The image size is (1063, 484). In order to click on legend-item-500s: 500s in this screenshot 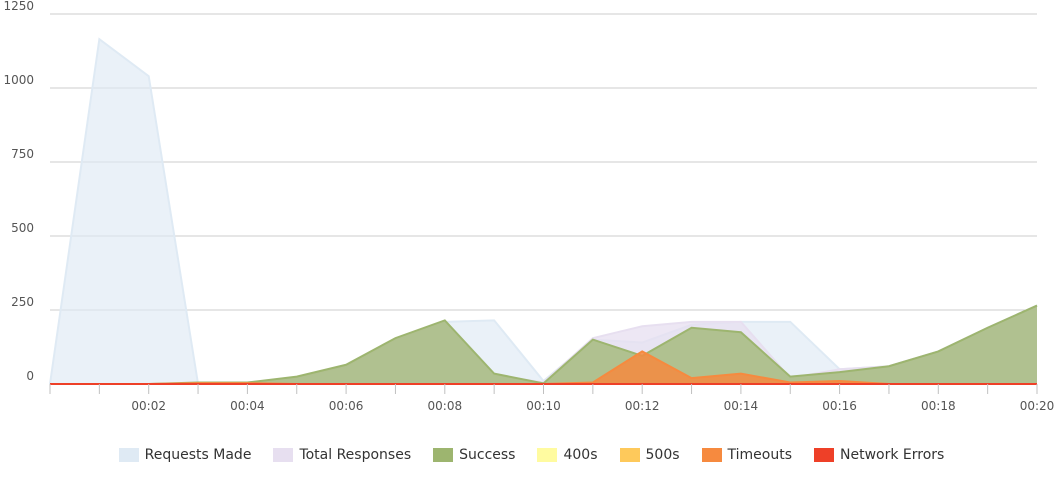, I will do `click(649, 455)`.